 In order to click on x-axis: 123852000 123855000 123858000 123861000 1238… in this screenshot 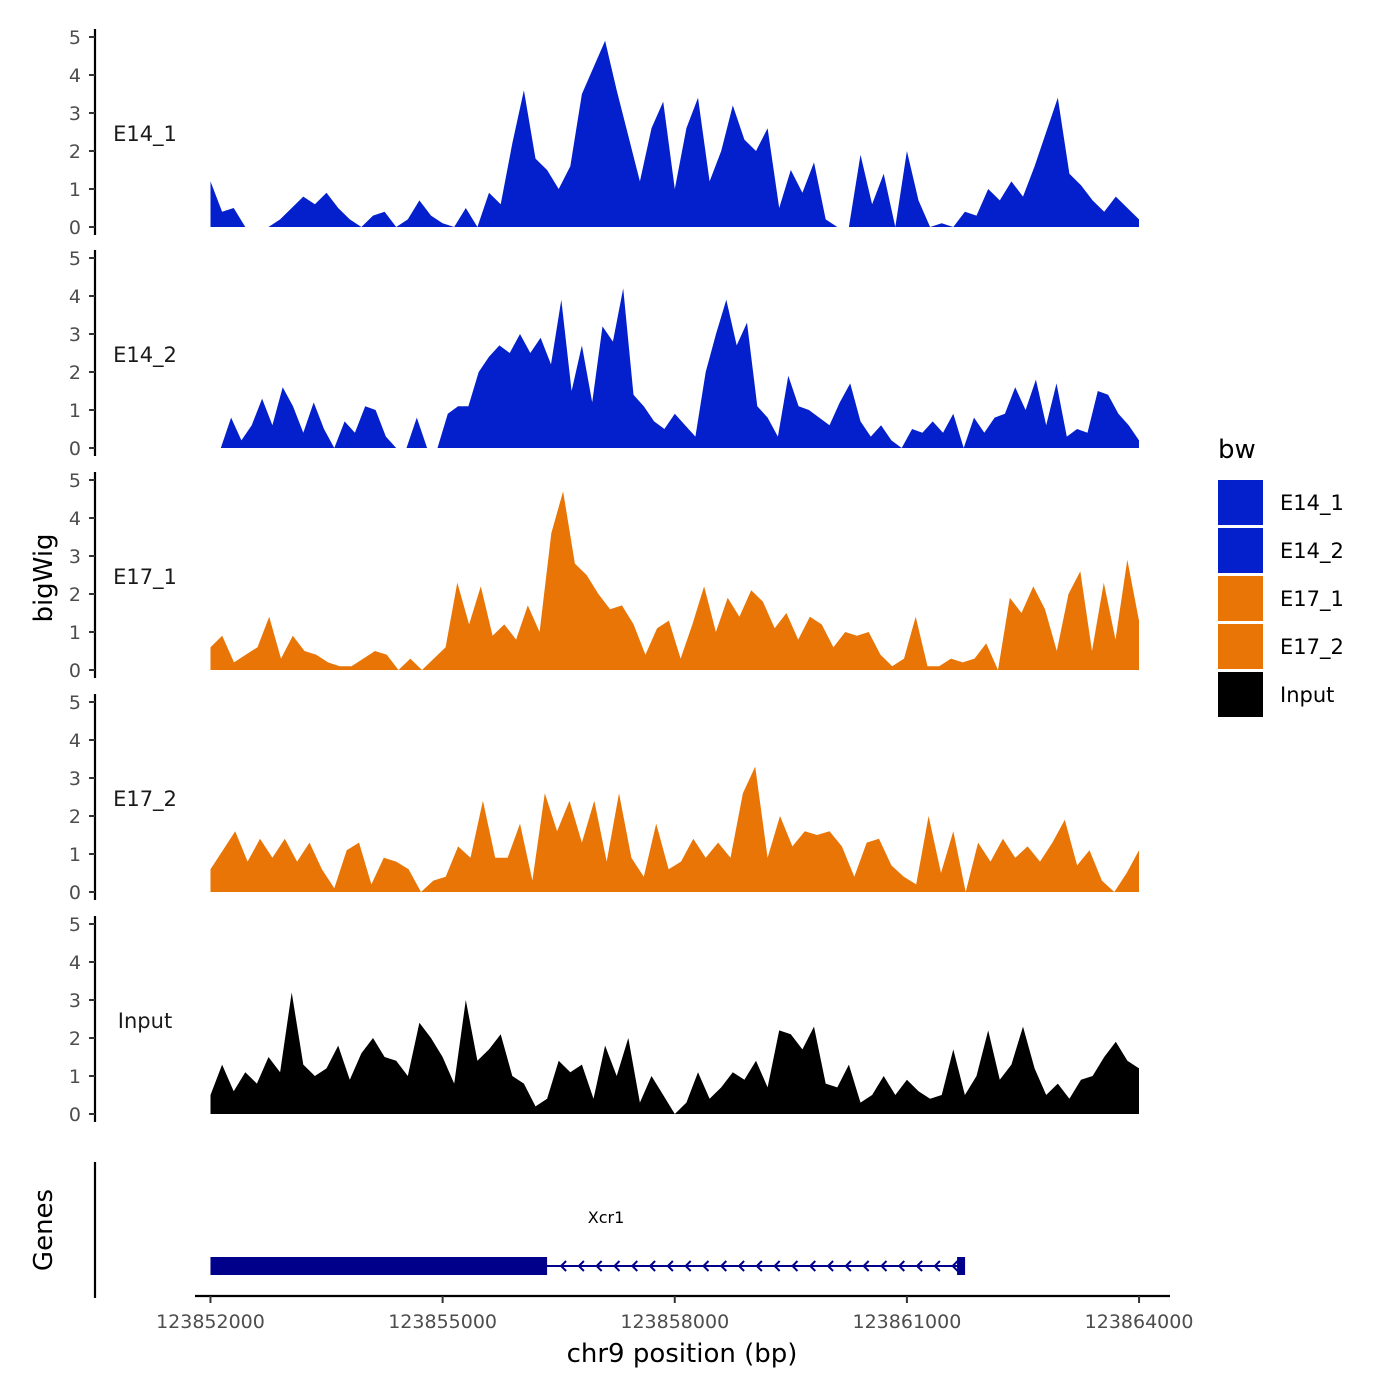, I will do `click(675, 1313)`.